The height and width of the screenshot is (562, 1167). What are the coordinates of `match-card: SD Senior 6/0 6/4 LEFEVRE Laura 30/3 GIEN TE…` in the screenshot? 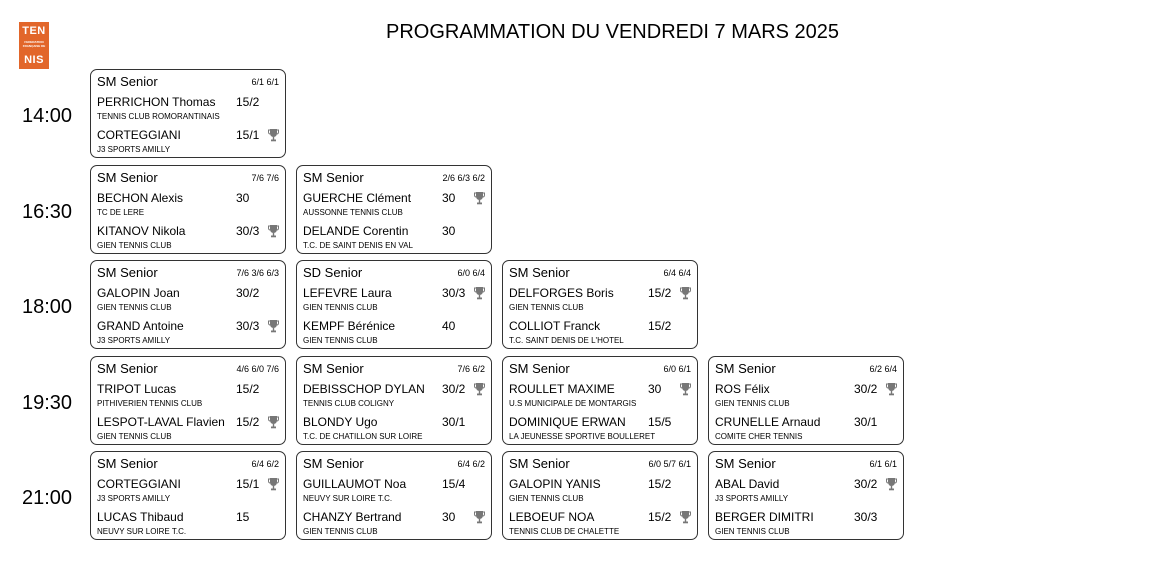 It's located at (394, 304).